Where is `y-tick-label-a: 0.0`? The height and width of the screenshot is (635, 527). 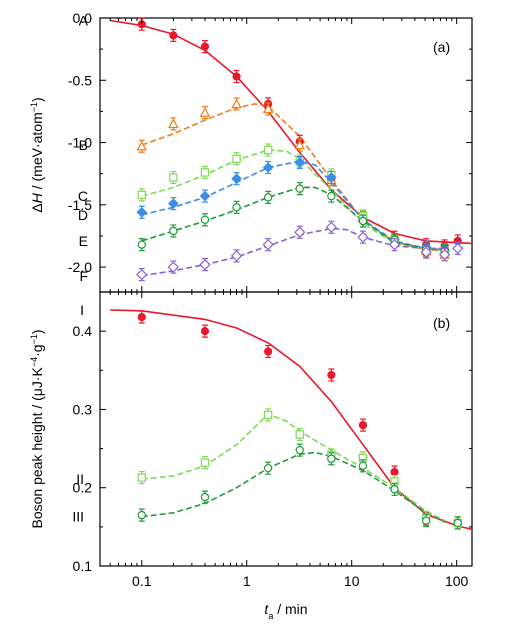
y-tick-label-a: 0.0 is located at coordinates (83, 18).